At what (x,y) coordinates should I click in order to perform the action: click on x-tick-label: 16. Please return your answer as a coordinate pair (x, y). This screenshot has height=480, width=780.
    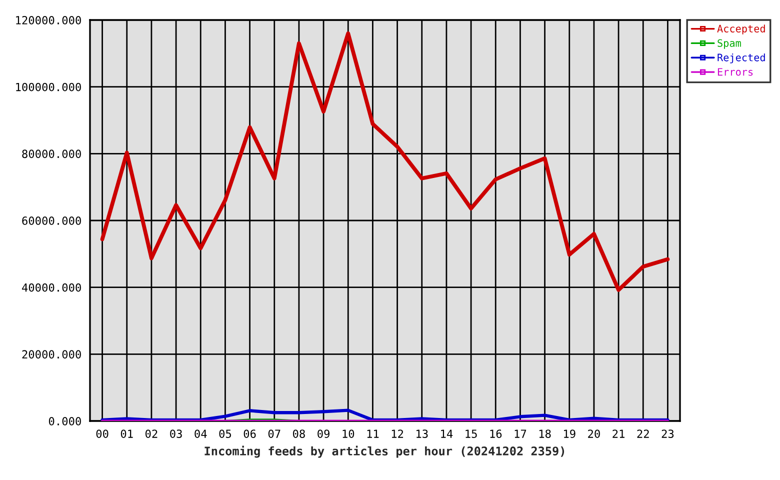
    Looking at the image, I should click on (496, 434).